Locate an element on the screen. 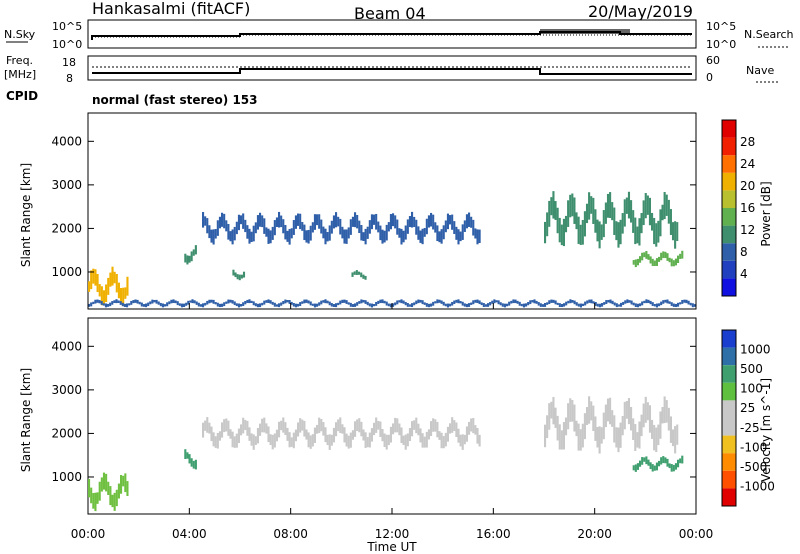 Image resolution: width=800 pixels, height=554 pixels. velocity-colorbar-tick: 100 is located at coordinates (751, 389).